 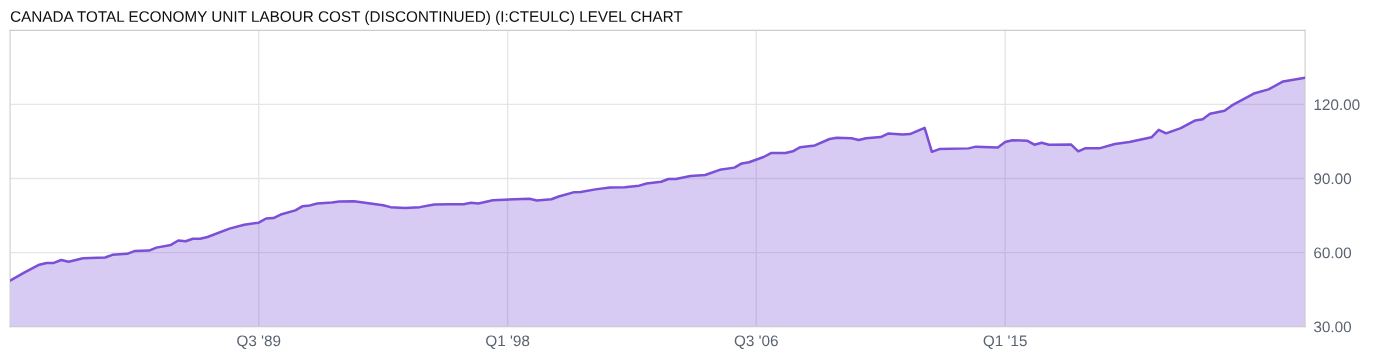 What do you see at coordinates (756, 342) in the screenshot?
I see `x-tick-label: Q3 '06` at bounding box center [756, 342].